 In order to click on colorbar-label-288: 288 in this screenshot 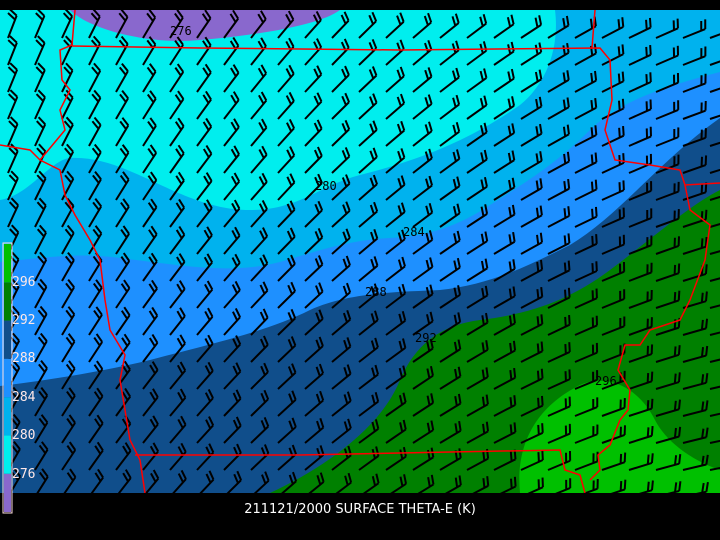, I will do `click(23, 358)`.